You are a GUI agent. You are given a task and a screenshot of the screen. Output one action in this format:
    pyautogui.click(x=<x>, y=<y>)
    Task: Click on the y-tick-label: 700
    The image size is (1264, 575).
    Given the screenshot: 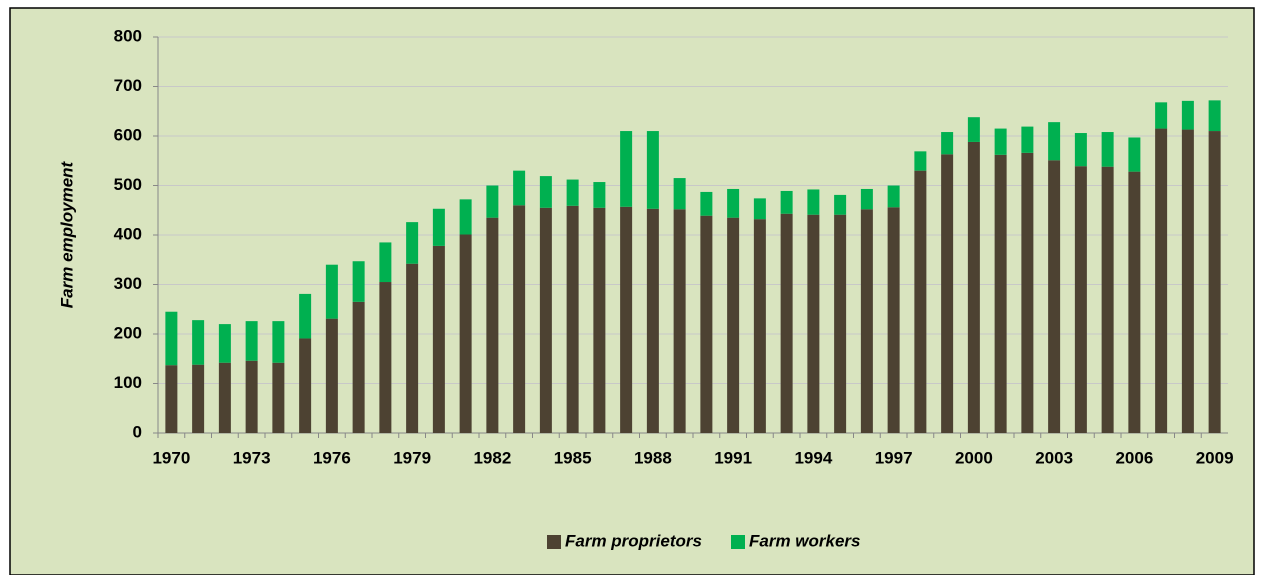 What is the action you would take?
    pyautogui.click(x=128, y=85)
    